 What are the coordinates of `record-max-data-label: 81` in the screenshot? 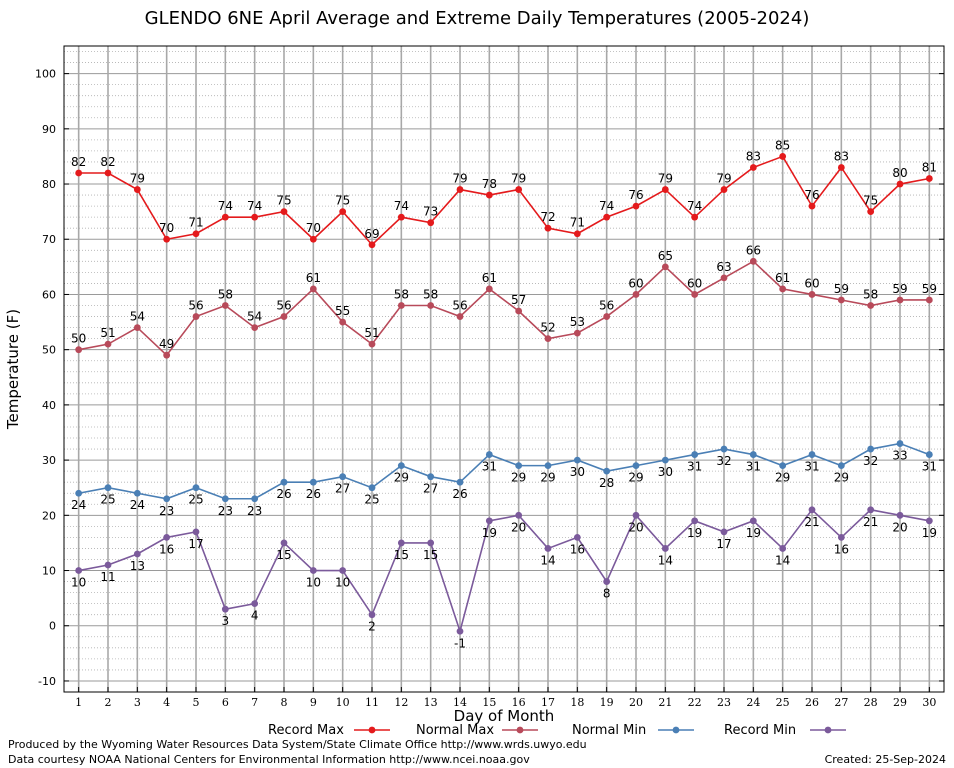 It's located at (929, 168).